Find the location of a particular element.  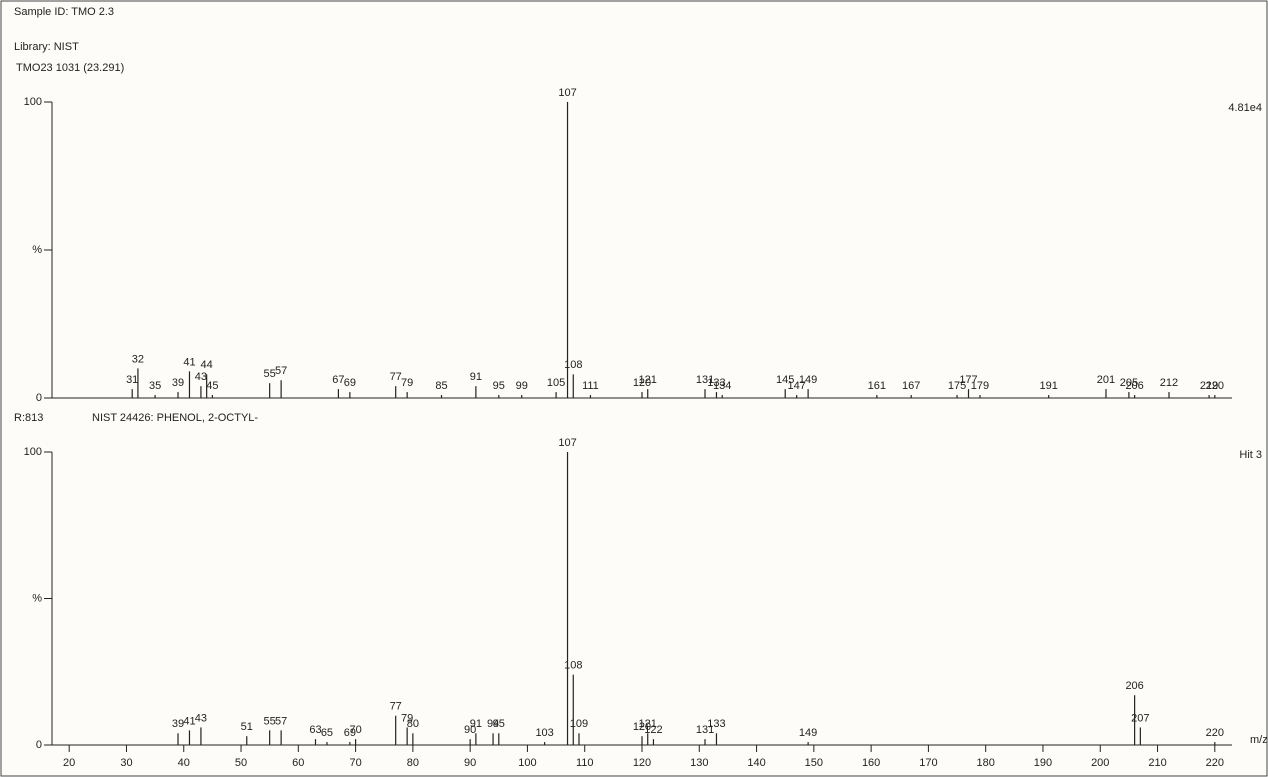

peak-label: 219 is located at coordinates (1209, 386).